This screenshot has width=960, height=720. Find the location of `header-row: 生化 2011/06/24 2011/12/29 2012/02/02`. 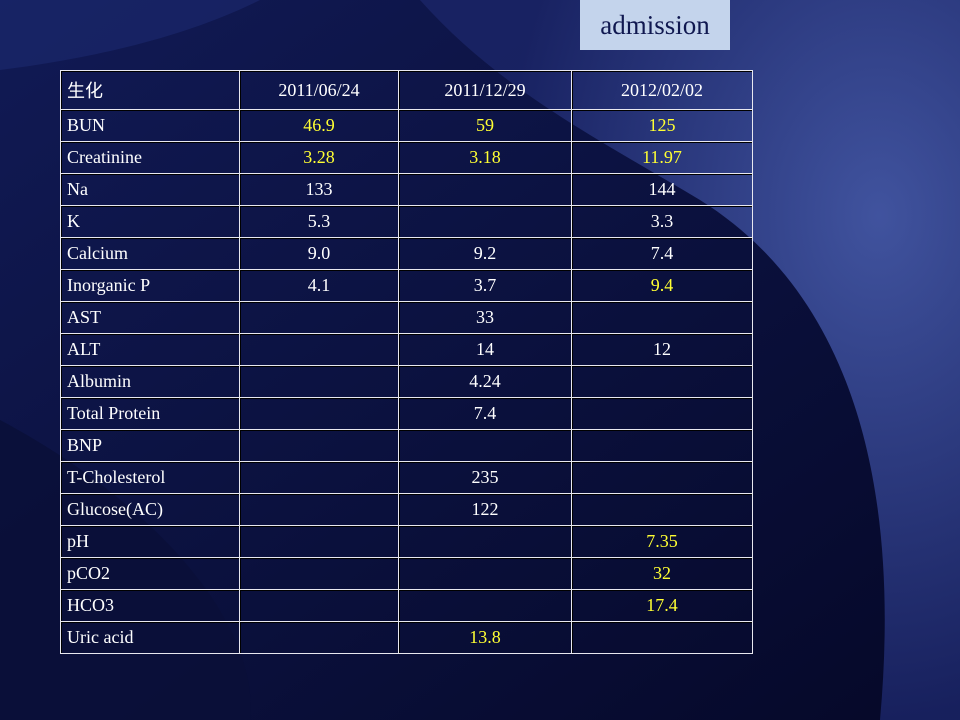

header-row: 生化 2011/06/24 2011/12/29 2012/02/02 is located at coordinates (406, 90).